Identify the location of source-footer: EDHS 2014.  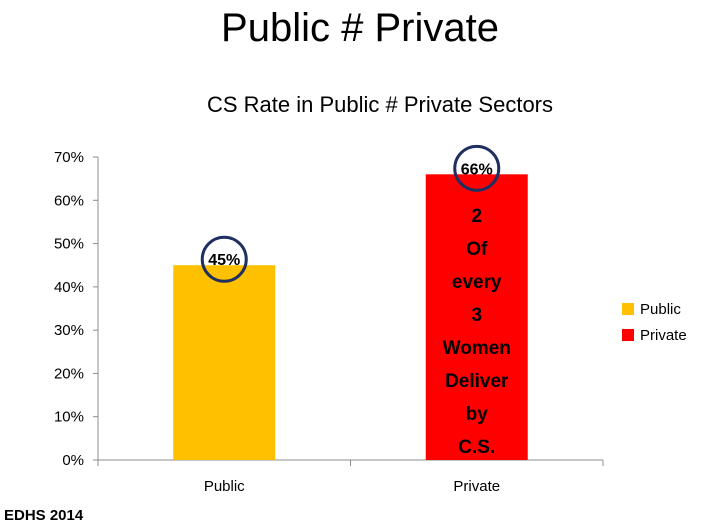
(44, 515).